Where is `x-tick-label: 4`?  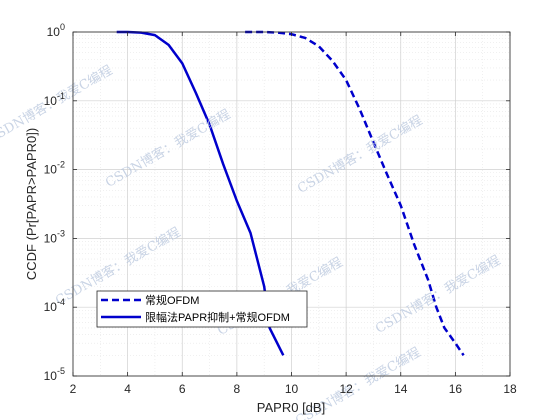 x-tick-label: 4 is located at coordinates (127, 389).